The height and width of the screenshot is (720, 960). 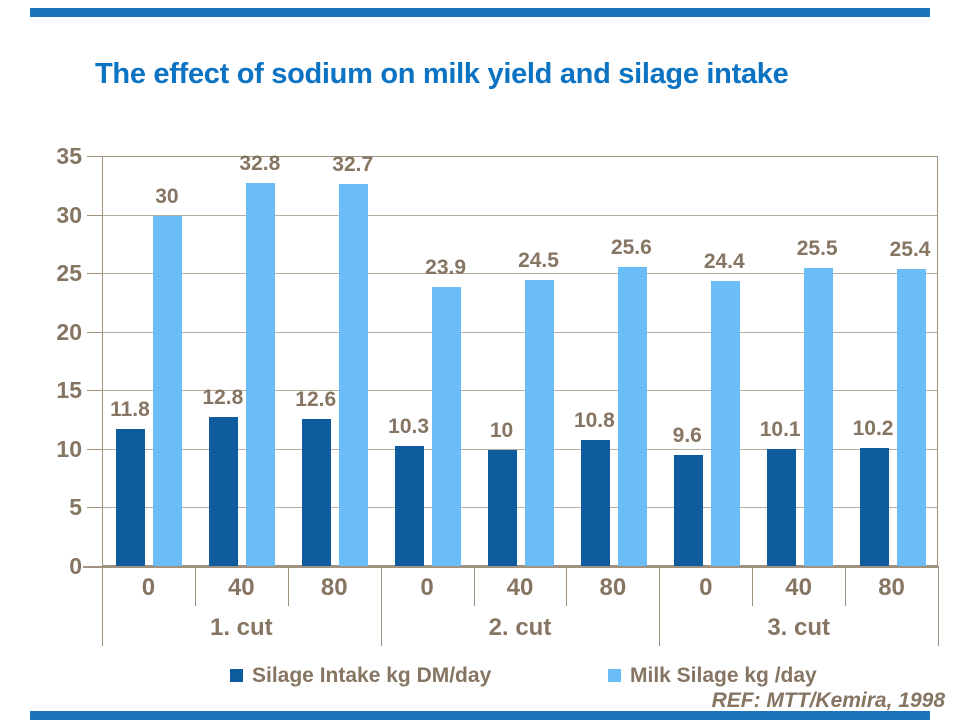 I want to click on bar-value-label: 32.7, so click(x=353, y=164).